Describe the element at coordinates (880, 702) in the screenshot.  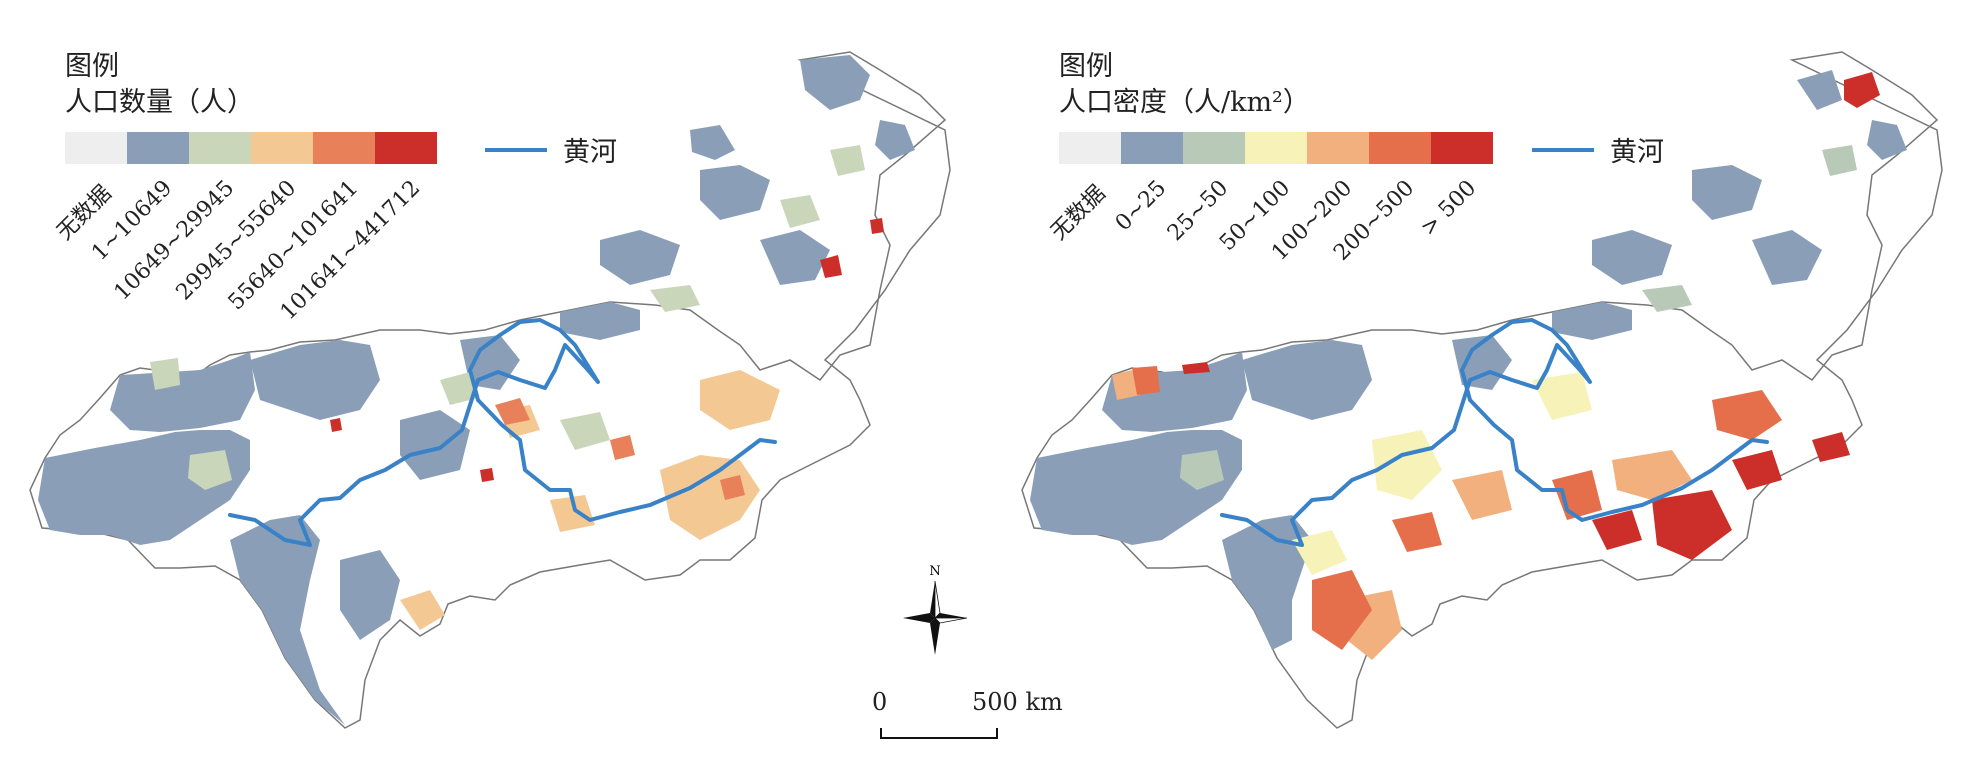
I see `scale-start-label: 0` at that location.